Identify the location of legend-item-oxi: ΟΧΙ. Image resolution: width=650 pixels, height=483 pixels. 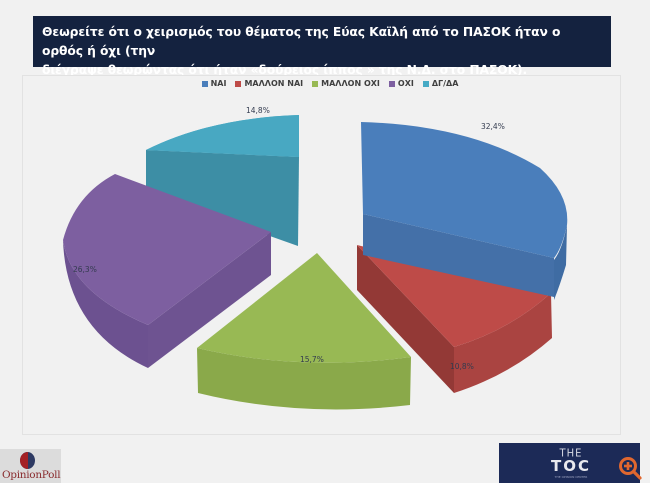
(401, 83).